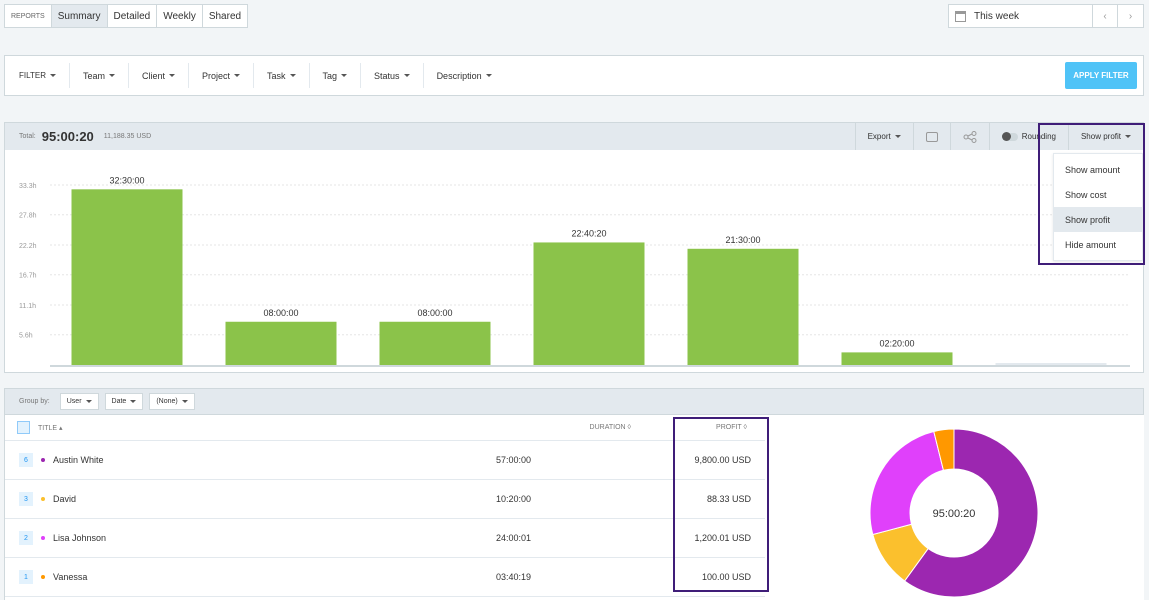 The image size is (1149, 600). Describe the element at coordinates (132, 16) in the screenshot. I see `tab-detailed: Detailed` at that location.